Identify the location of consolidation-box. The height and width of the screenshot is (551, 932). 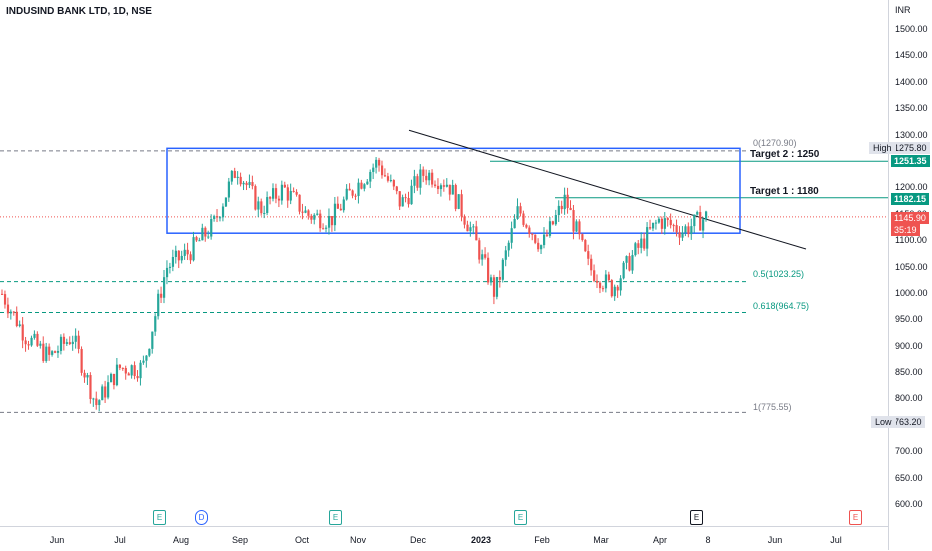
(453, 190).